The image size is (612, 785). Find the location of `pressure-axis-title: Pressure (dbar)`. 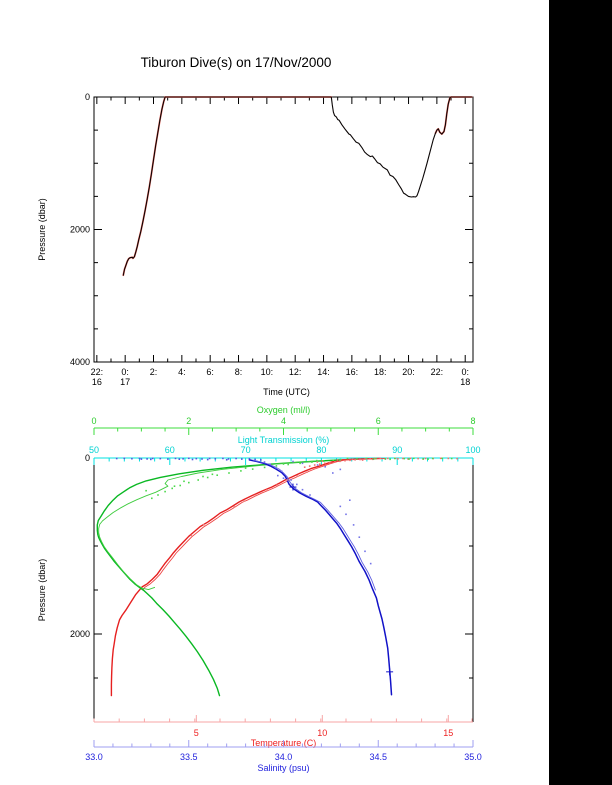

pressure-axis-title: Pressure (dbar) is located at coordinates (42, 590).